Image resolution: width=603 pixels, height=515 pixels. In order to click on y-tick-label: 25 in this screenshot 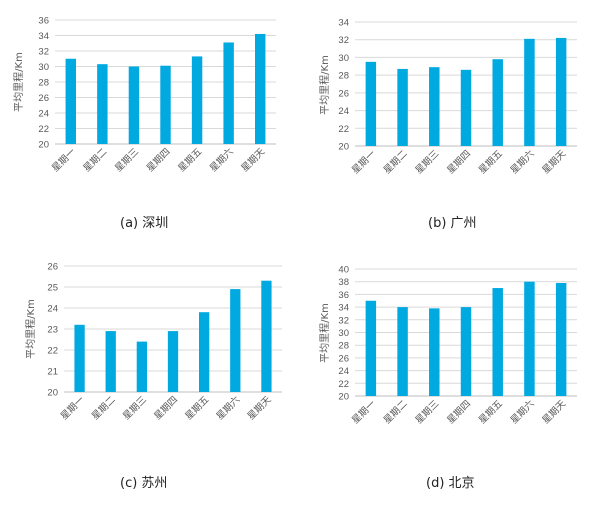, I will do `click(52, 288)`.